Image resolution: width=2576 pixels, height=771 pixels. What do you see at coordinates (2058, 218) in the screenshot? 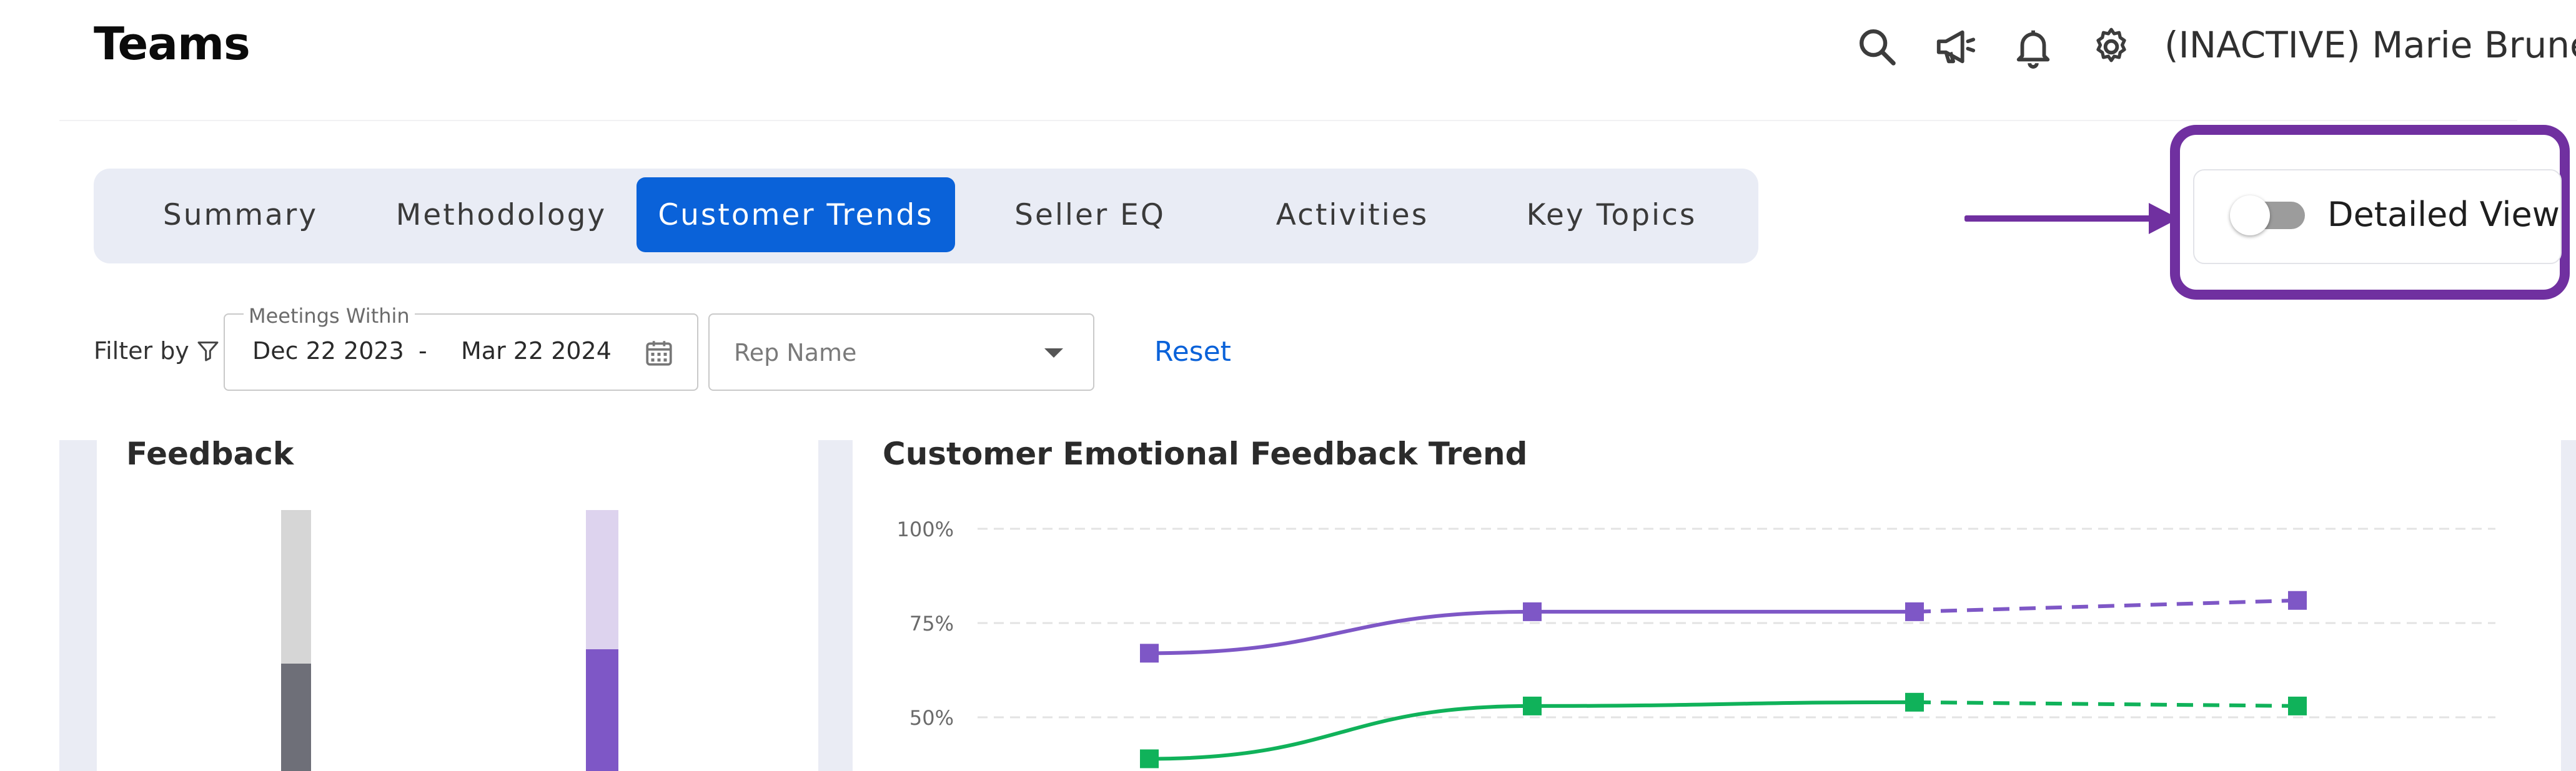
I see `annotation-arrow` at bounding box center [2058, 218].